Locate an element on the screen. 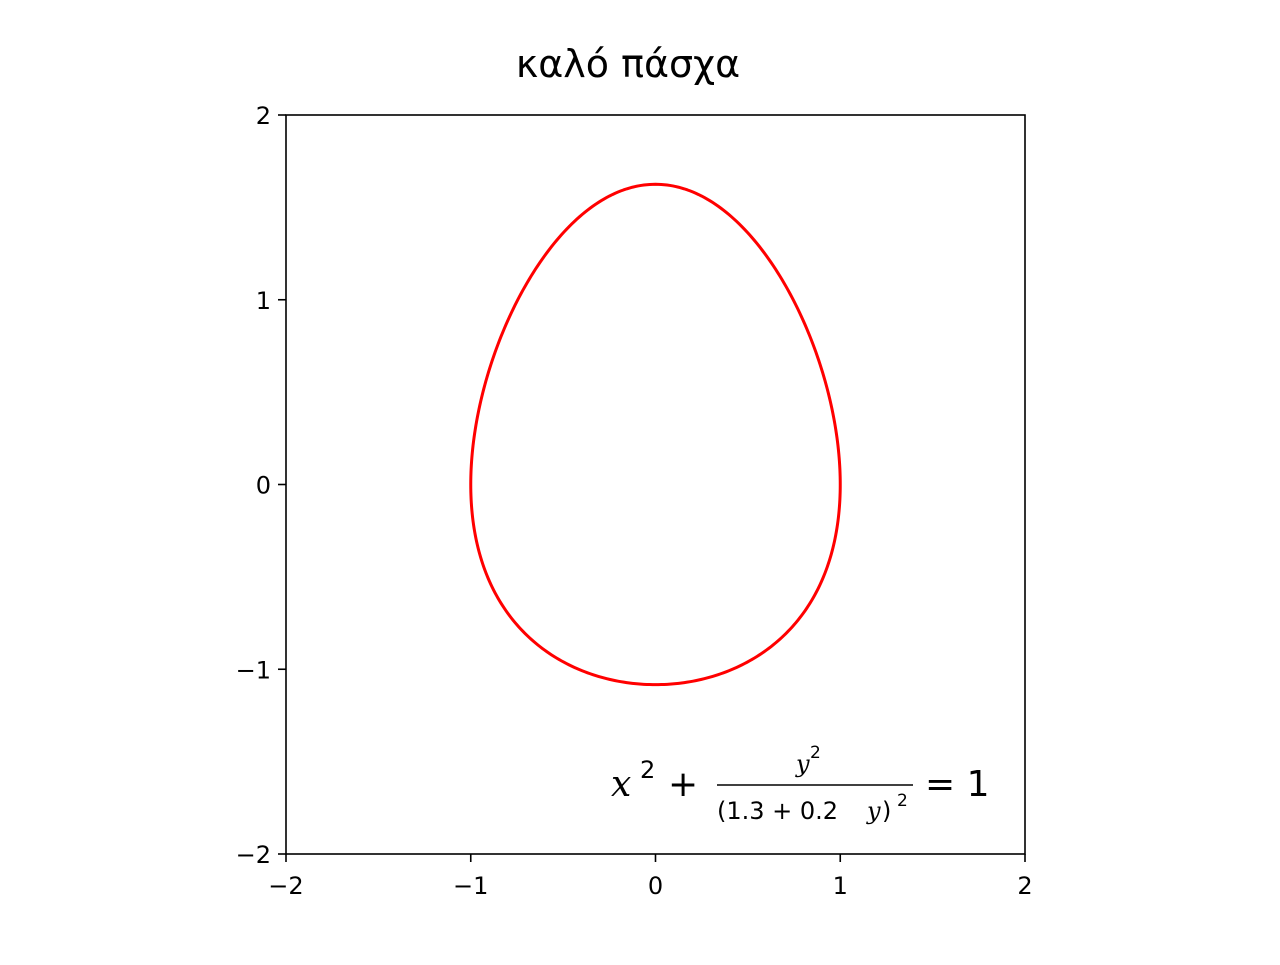 The height and width of the screenshot is (965, 1280). chart-title: καλό πάσχα is located at coordinates (628, 64).